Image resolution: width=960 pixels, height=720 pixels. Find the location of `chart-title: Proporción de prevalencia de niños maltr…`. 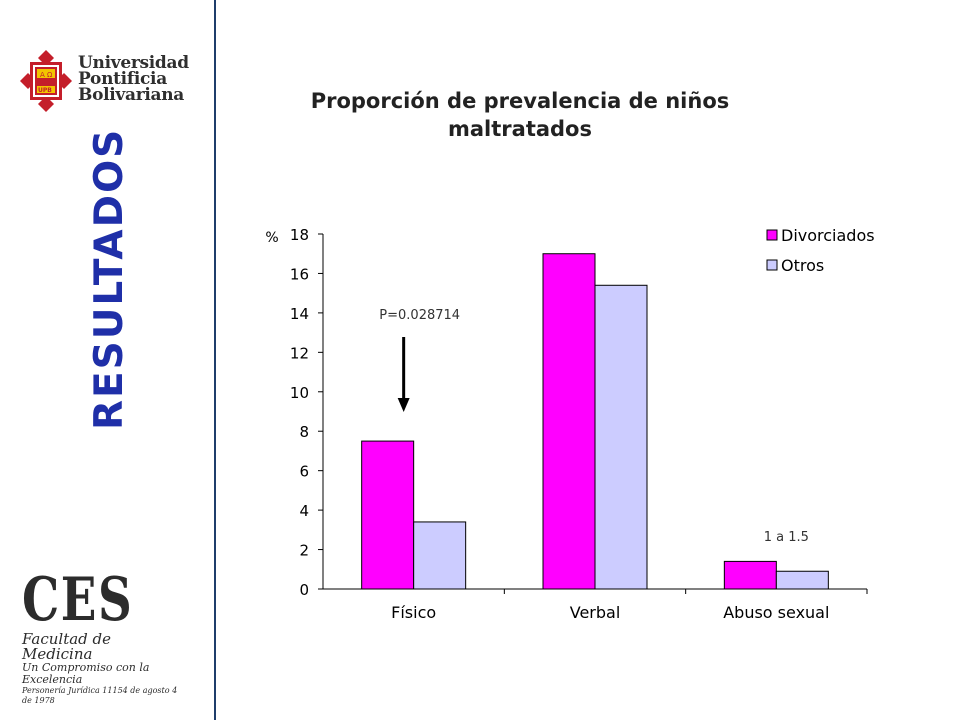

chart-title: Proporción de prevalencia de niños maltr… is located at coordinates (520, 115).